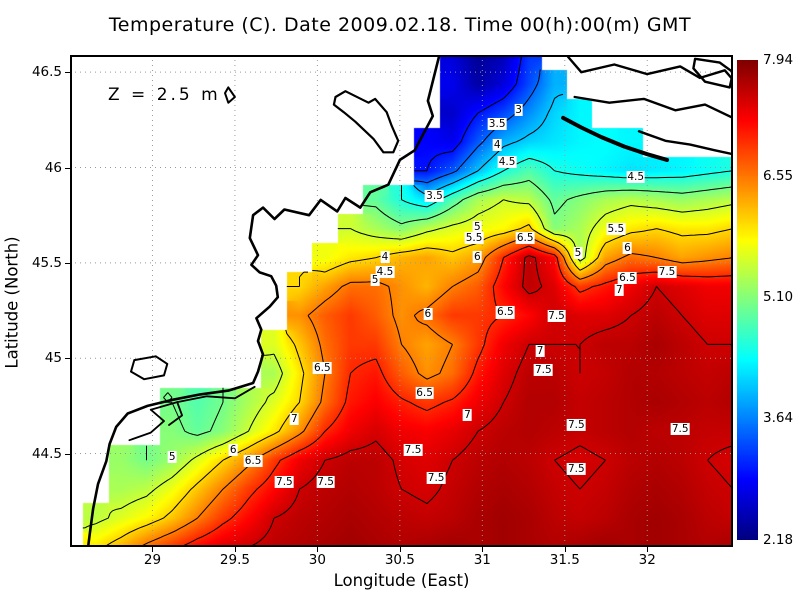  I want to click on coastline-tendra-spit, so click(615, 138).